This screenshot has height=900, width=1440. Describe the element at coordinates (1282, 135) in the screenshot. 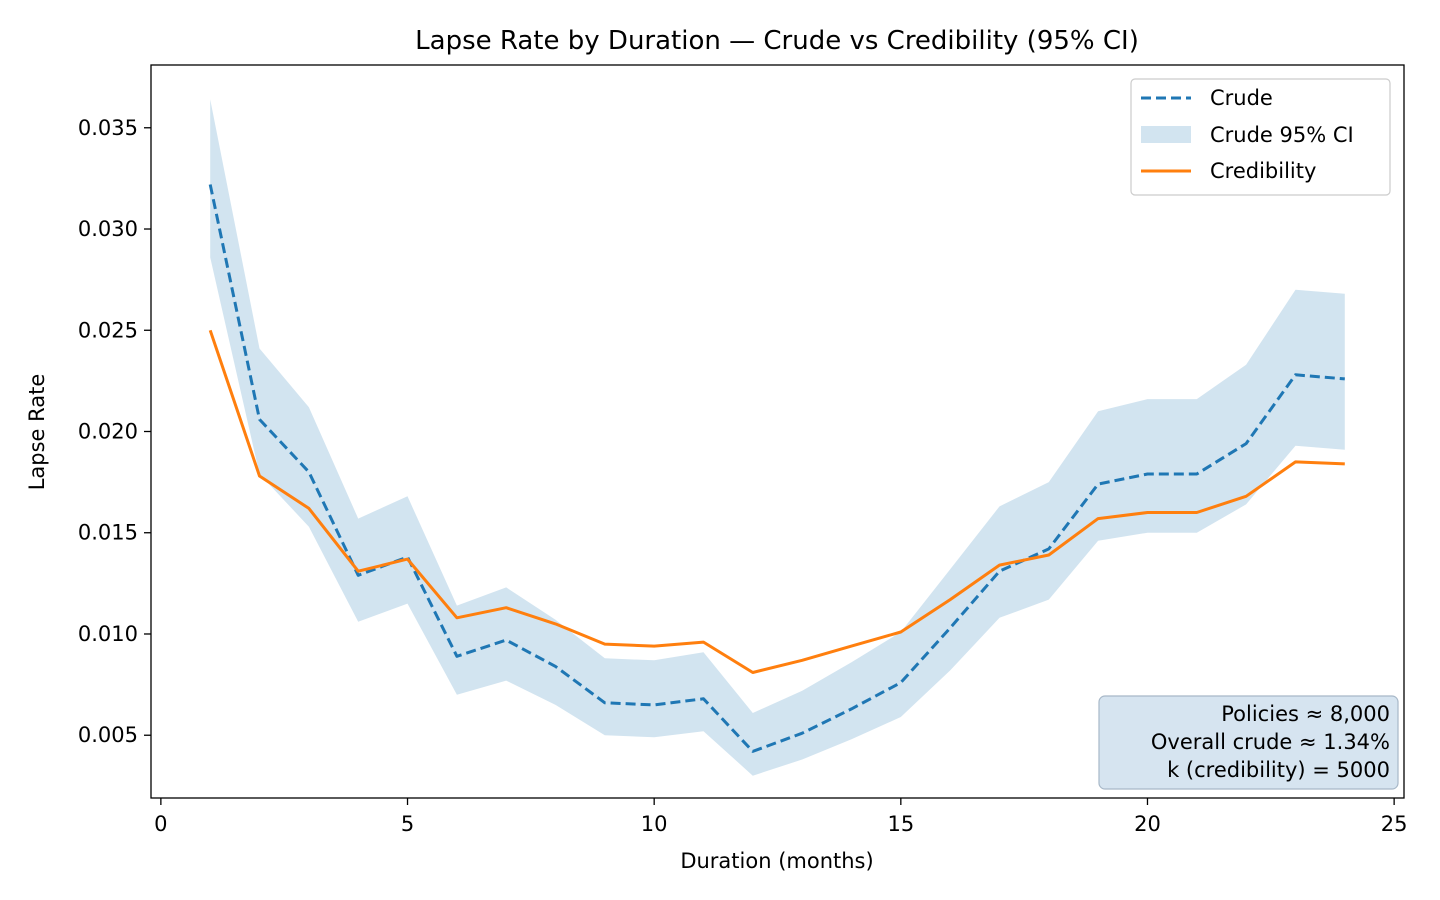

I see `legend-label-ci: Crude 95% CI` at that location.